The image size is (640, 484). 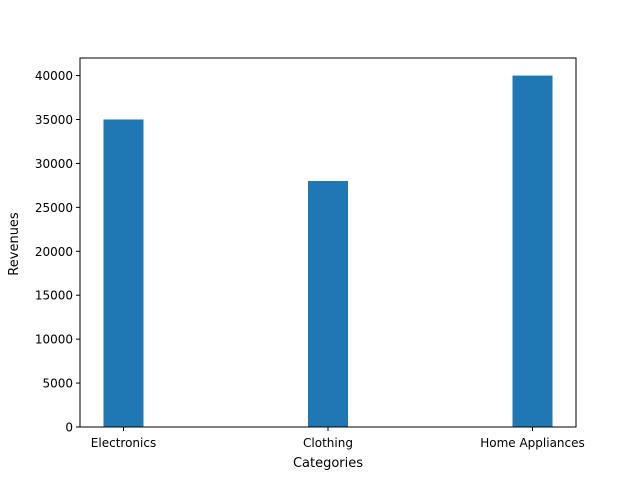 I want to click on y-tick-label: 30000, so click(x=54, y=164).